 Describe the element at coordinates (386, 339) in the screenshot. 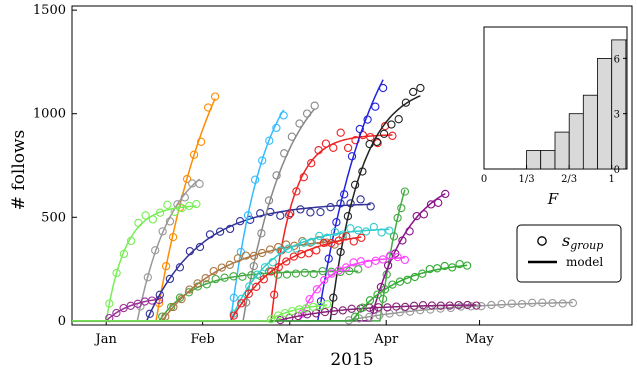

I see `x-tick-label: Apr` at that location.